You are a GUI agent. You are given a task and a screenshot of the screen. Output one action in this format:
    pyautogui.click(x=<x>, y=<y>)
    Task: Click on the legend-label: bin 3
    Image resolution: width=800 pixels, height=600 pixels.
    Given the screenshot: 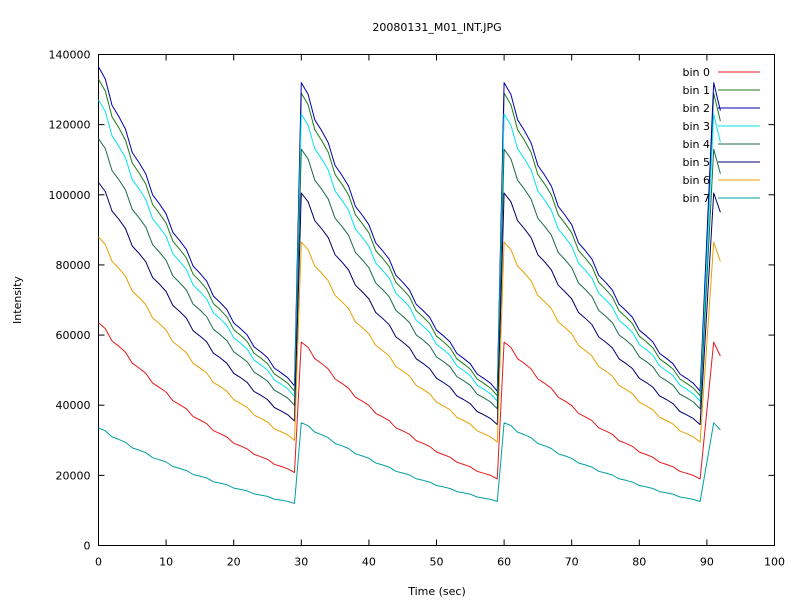 What is the action you would take?
    pyautogui.click(x=696, y=126)
    